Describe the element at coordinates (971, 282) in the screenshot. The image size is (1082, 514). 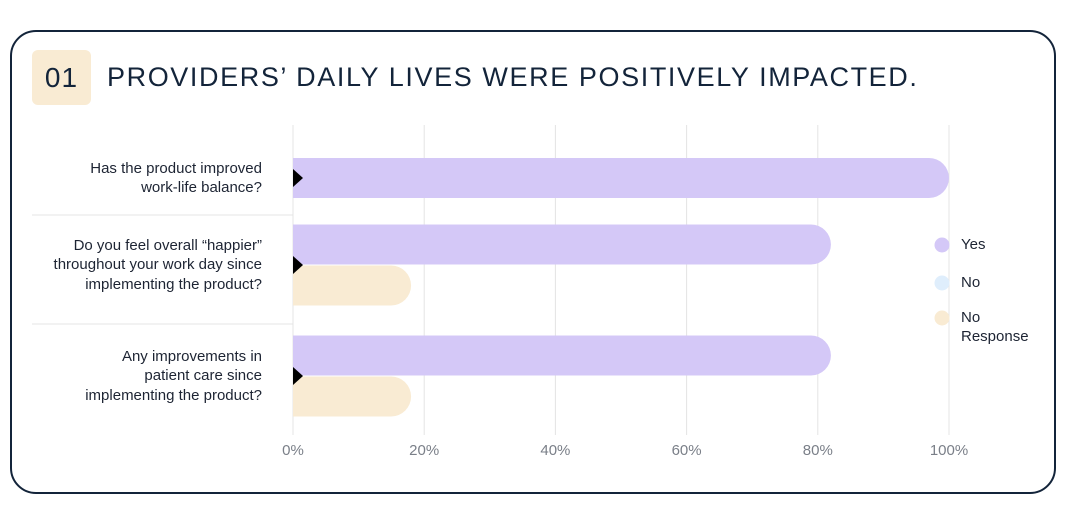
I see `legend-label: No` at that location.